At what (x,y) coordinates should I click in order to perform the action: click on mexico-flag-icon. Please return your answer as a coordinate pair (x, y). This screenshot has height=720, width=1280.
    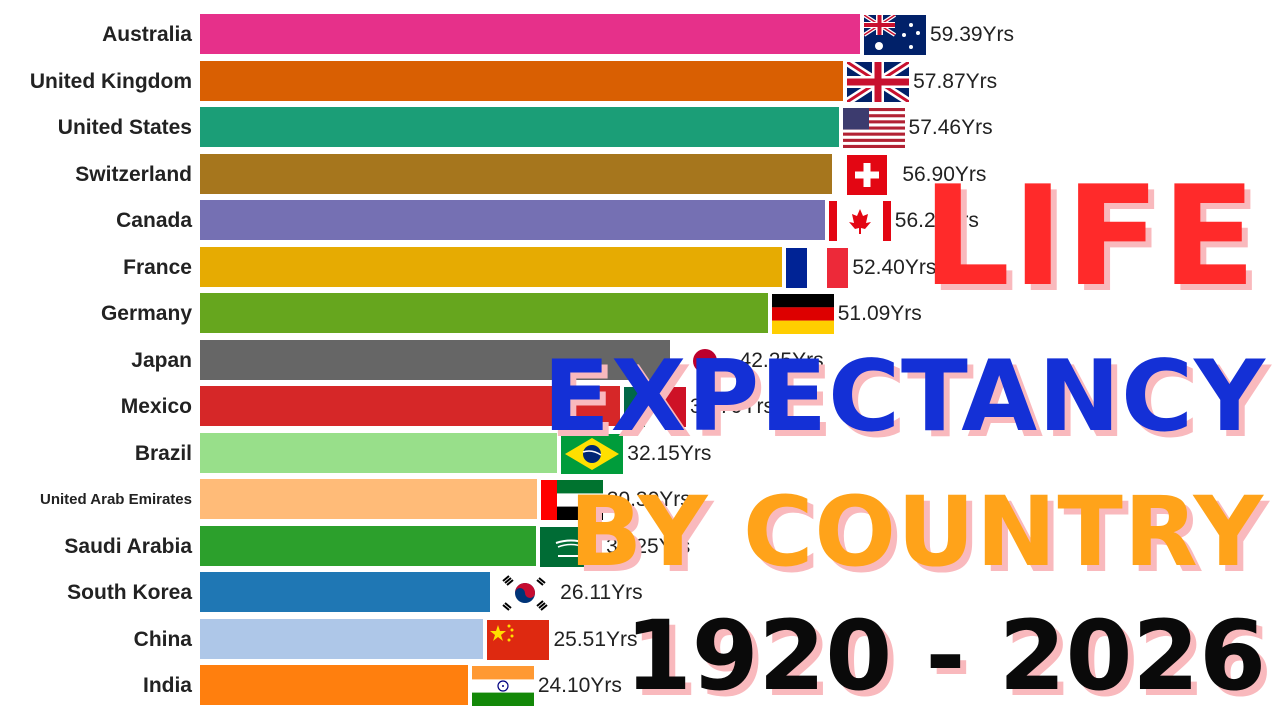
    Looking at the image, I should click on (654, 407).